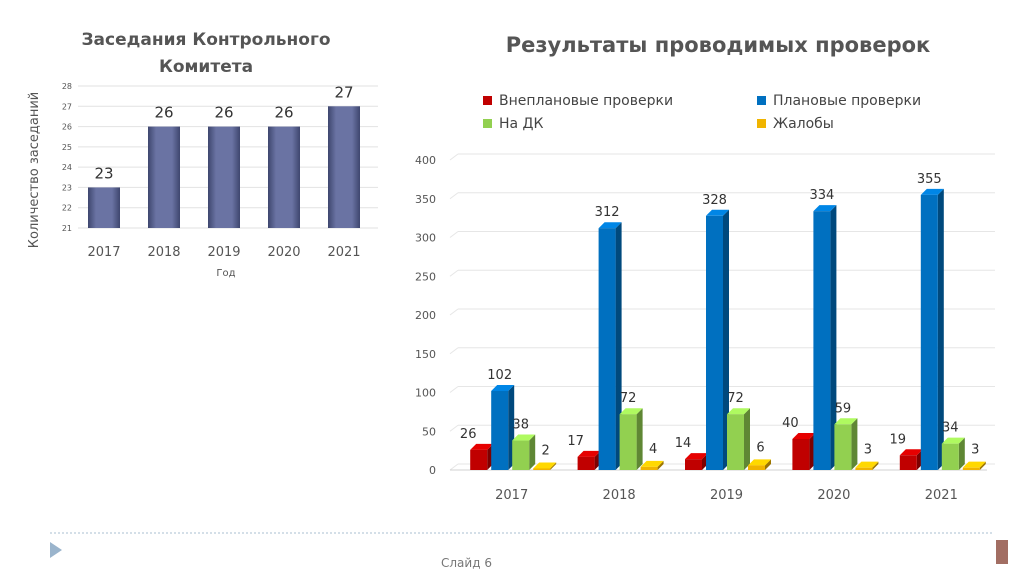  Describe the element at coordinates (56, 550) in the screenshot. I see `next-arrow-icon` at that location.